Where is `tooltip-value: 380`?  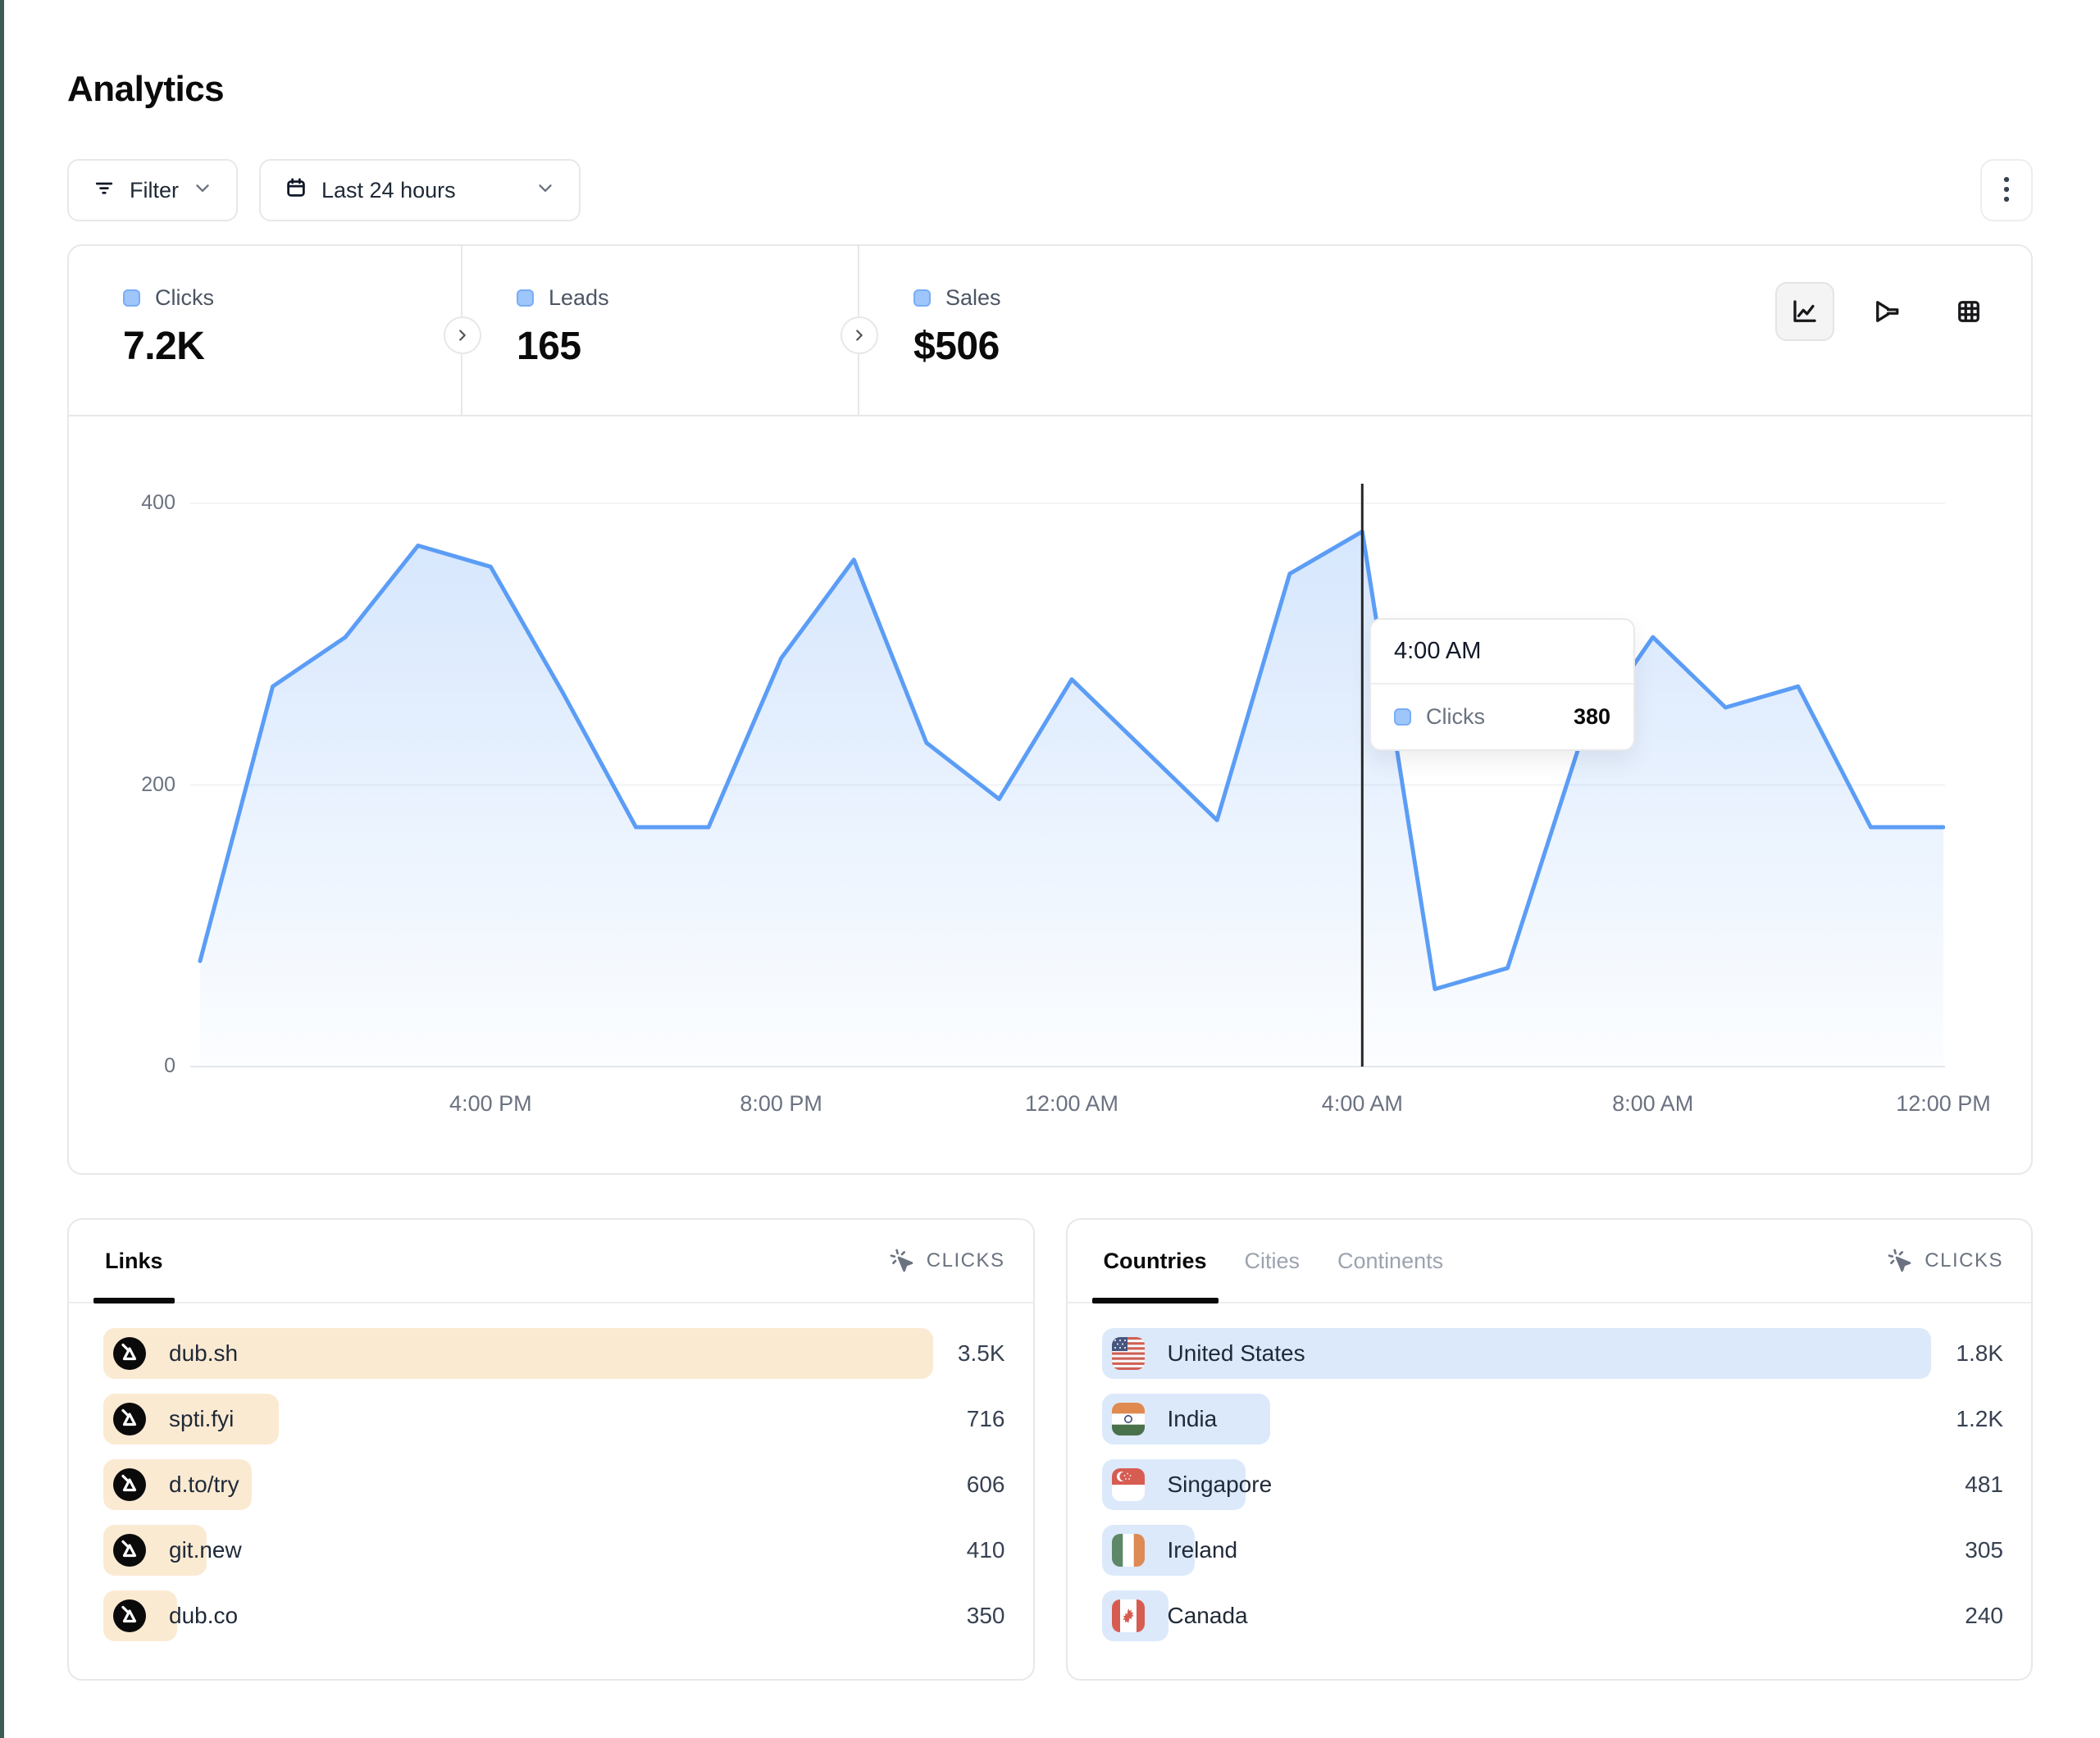 tooltip-value: 380 is located at coordinates (1591, 716).